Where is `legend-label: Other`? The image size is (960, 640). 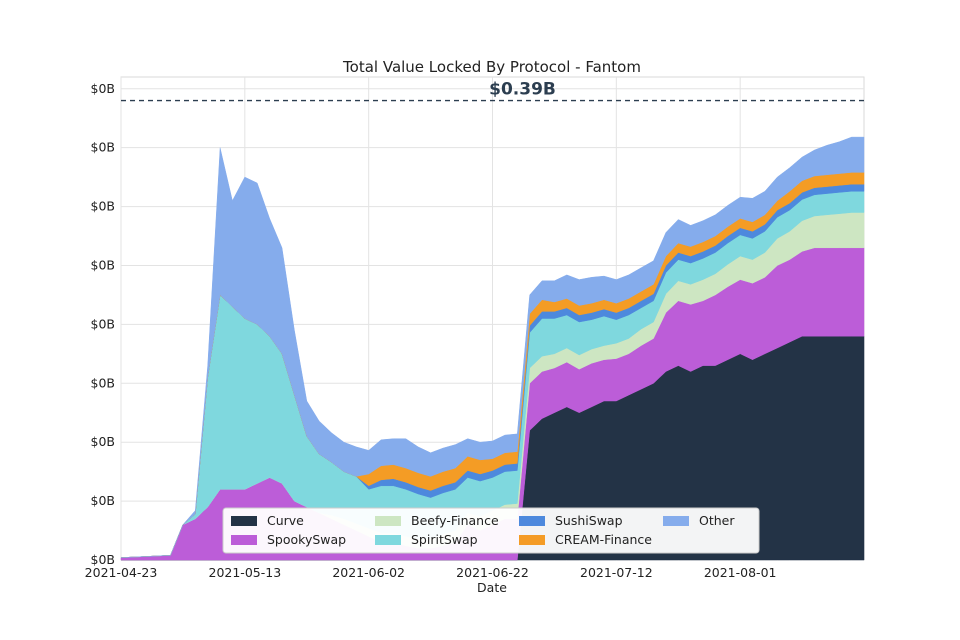 legend-label: Other is located at coordinates (717, 520).